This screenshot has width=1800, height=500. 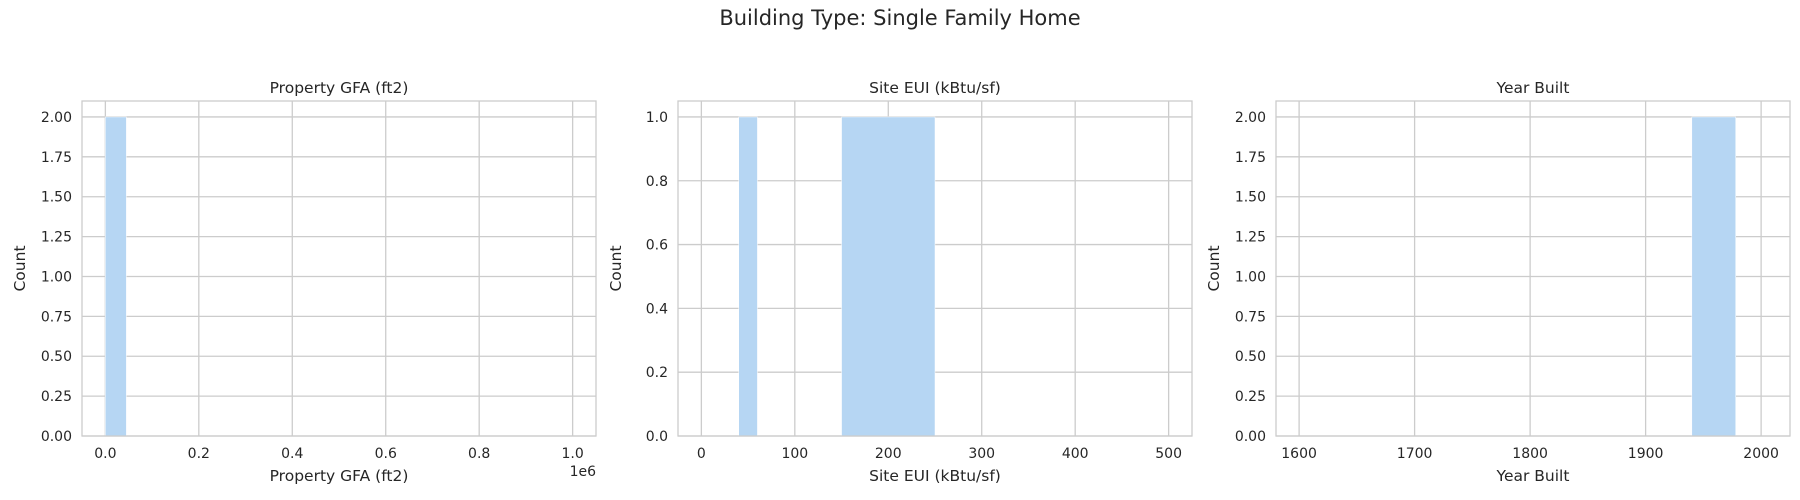 What do you see at coordinates (1168, 454) in the screenshot?
I see `x-tick-label: 500` at bounding box center [1168, 454].